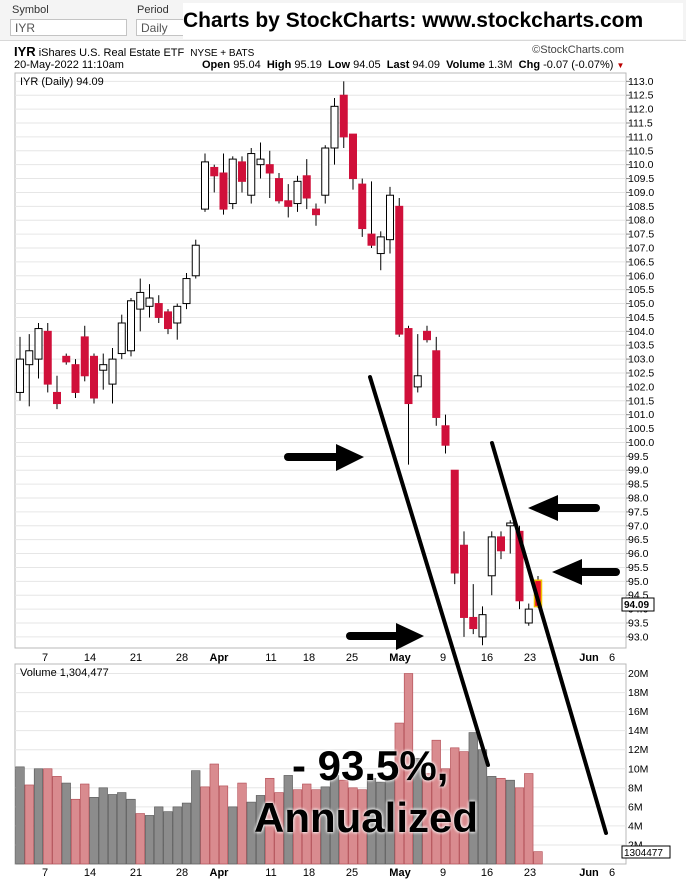 The width and height of the screenshot is (686, 885). Describe the element at coordinates (426, 65) in the screenshot. I see `last-value: 94.09` at that location.